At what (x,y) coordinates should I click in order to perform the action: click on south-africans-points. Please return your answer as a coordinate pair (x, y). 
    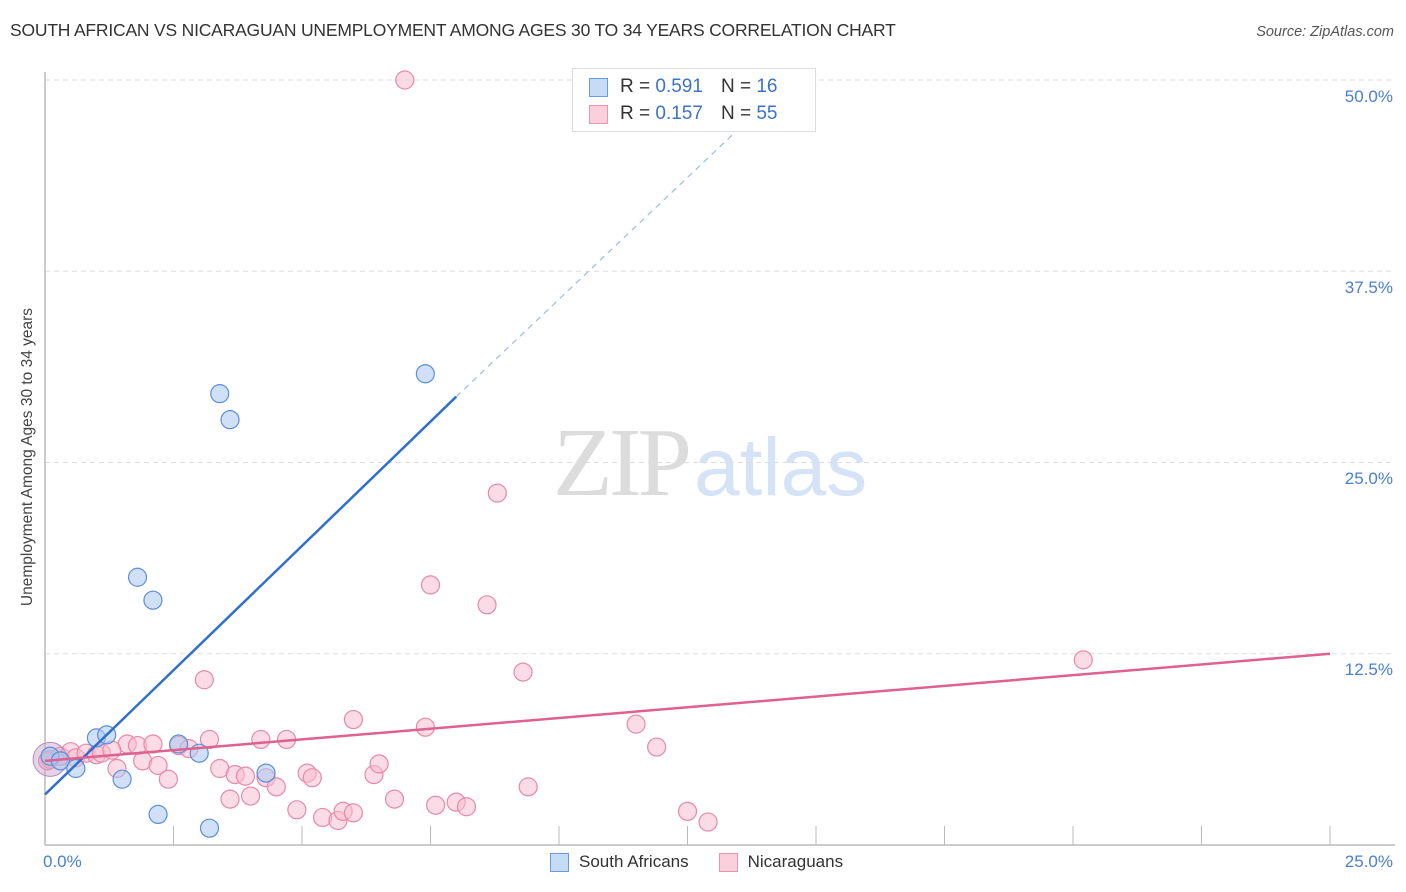
    Looking at the image, I should click on (237, 601).